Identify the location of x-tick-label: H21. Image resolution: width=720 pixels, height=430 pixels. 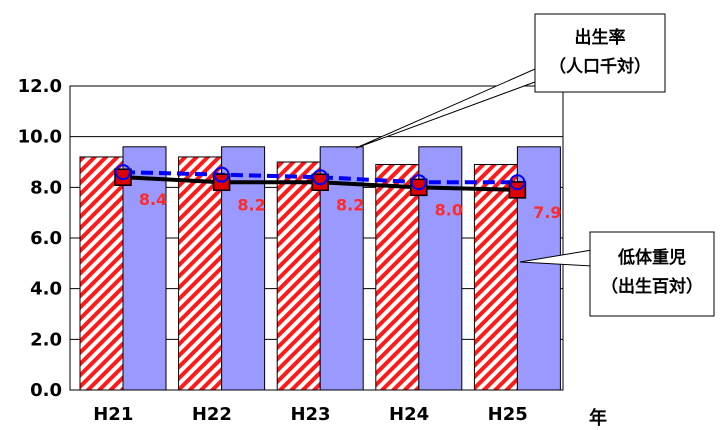
(113, 414).